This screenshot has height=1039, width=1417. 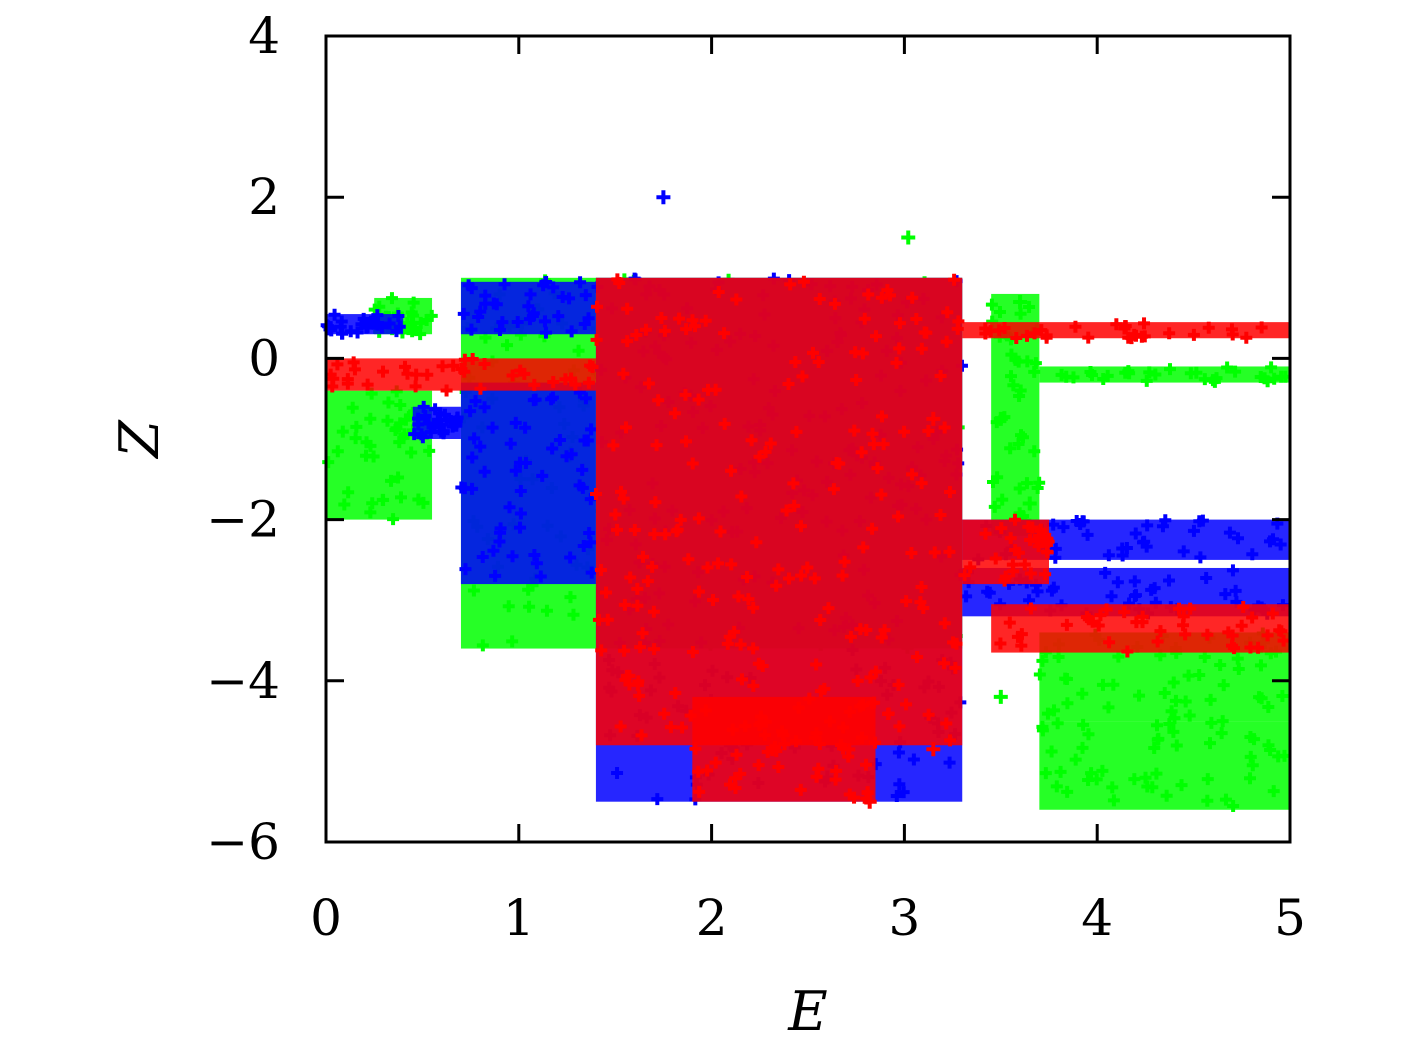 I want to click on outlier-point, so click(x=663, y=197).